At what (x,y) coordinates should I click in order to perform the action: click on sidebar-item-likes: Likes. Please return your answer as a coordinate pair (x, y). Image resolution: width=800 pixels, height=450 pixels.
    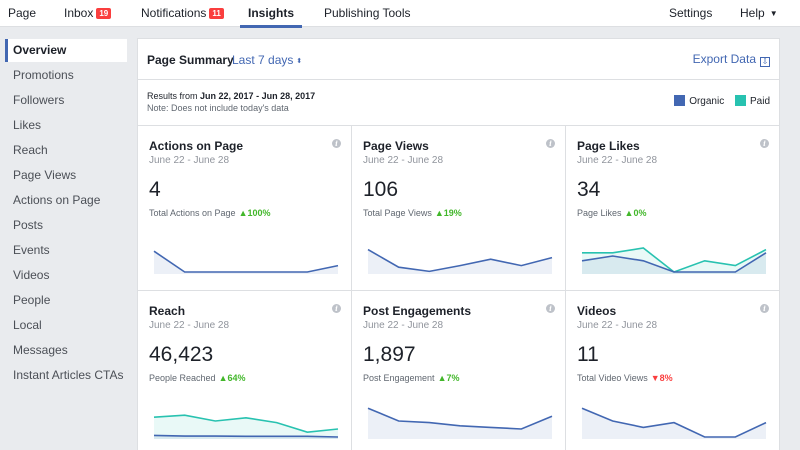
    Looking at the image, I should click on (27, 125).